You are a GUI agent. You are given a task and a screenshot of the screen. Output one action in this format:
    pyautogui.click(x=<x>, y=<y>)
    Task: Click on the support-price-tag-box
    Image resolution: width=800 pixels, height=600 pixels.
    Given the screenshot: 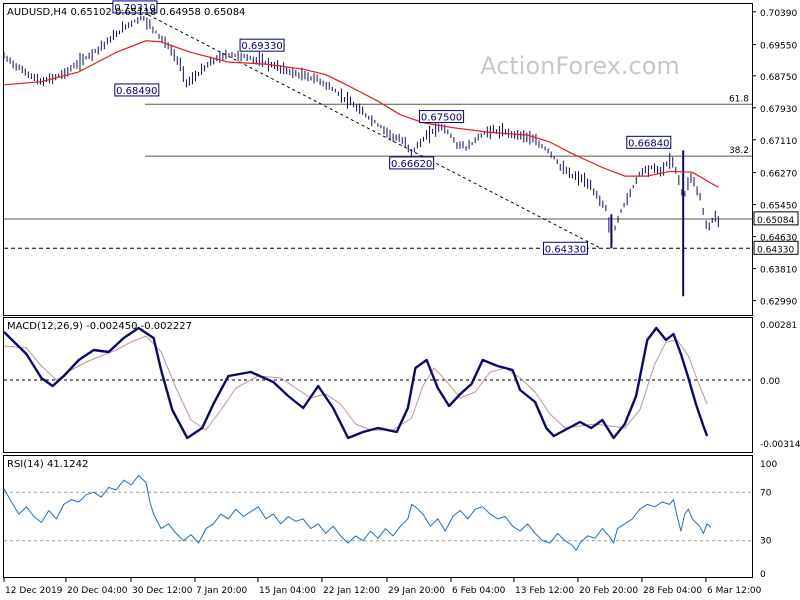 What is the action you would take?
    pyautogui.click(x=776, y=247)
    